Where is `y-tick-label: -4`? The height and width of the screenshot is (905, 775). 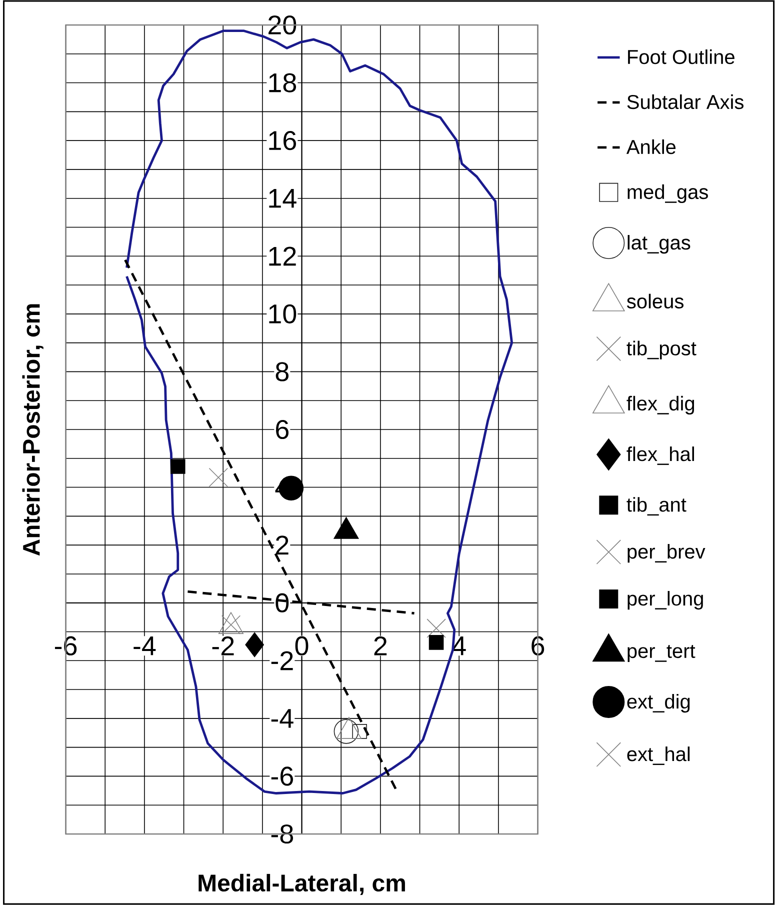 y-tick-label: -4 is located at coordinates (282, 718).